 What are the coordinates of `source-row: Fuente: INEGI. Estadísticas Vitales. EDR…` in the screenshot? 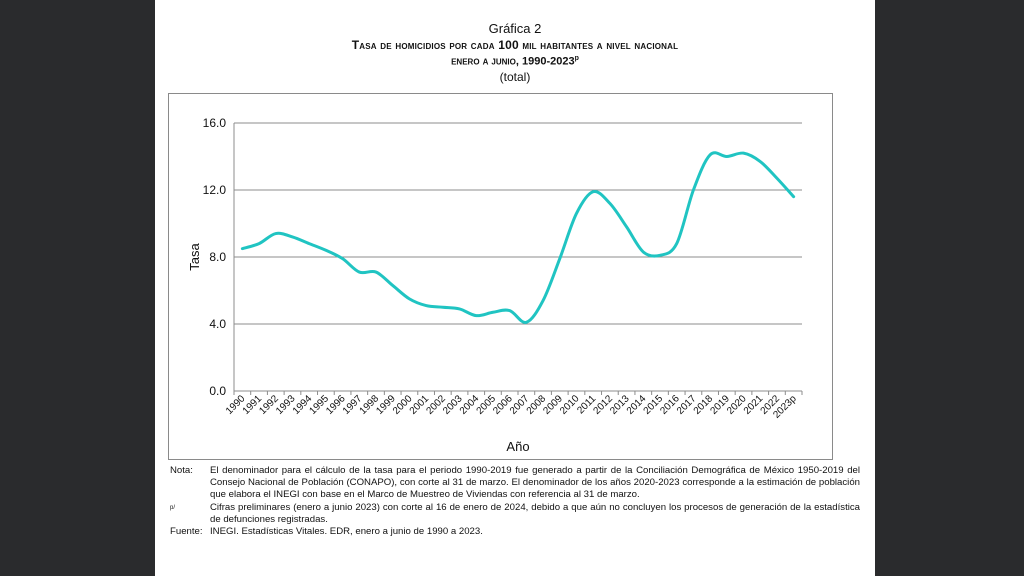 It's located at (515, 532).